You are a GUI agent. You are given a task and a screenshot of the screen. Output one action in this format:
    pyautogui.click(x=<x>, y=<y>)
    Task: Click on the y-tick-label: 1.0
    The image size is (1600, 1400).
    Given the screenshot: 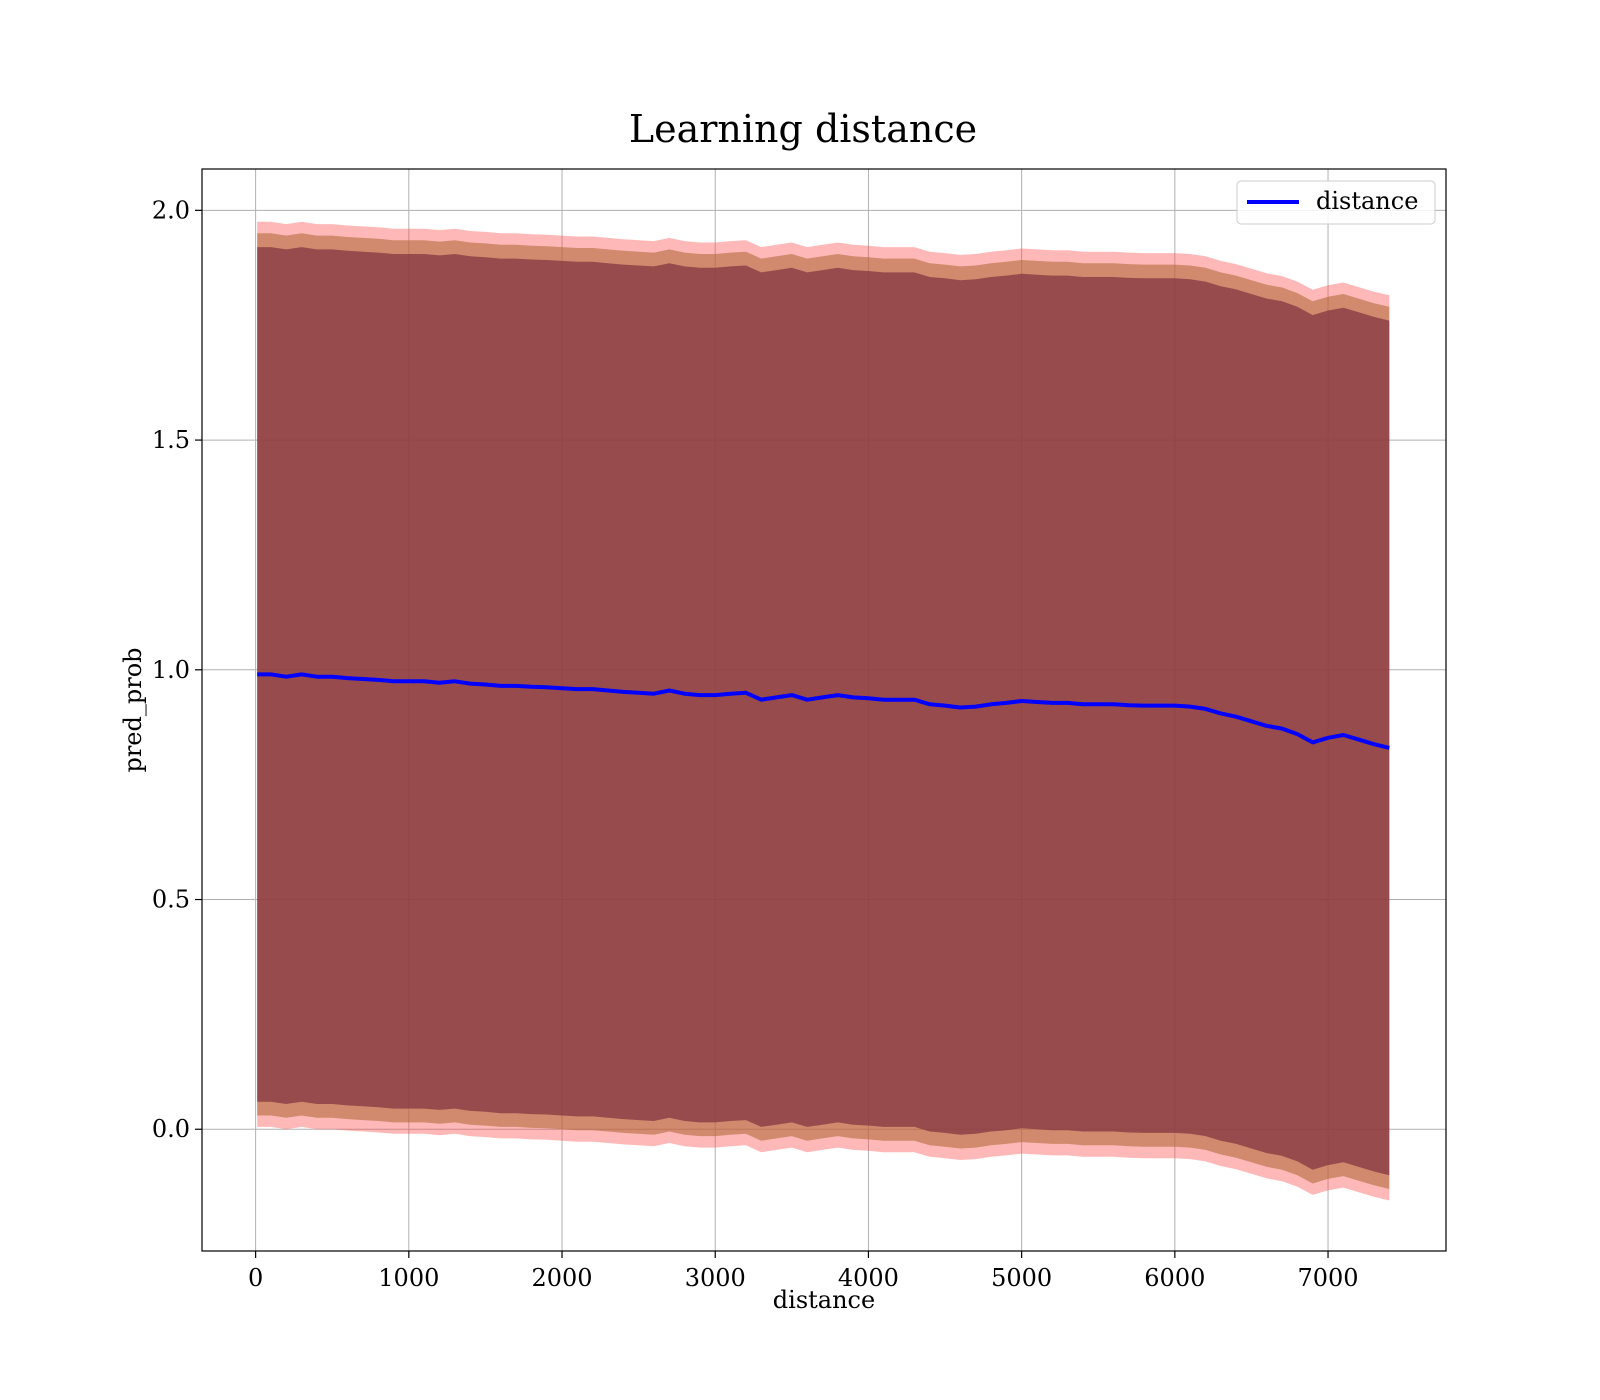 What is the action you would take?
    pyautogui.click(x=171, y=670)
    